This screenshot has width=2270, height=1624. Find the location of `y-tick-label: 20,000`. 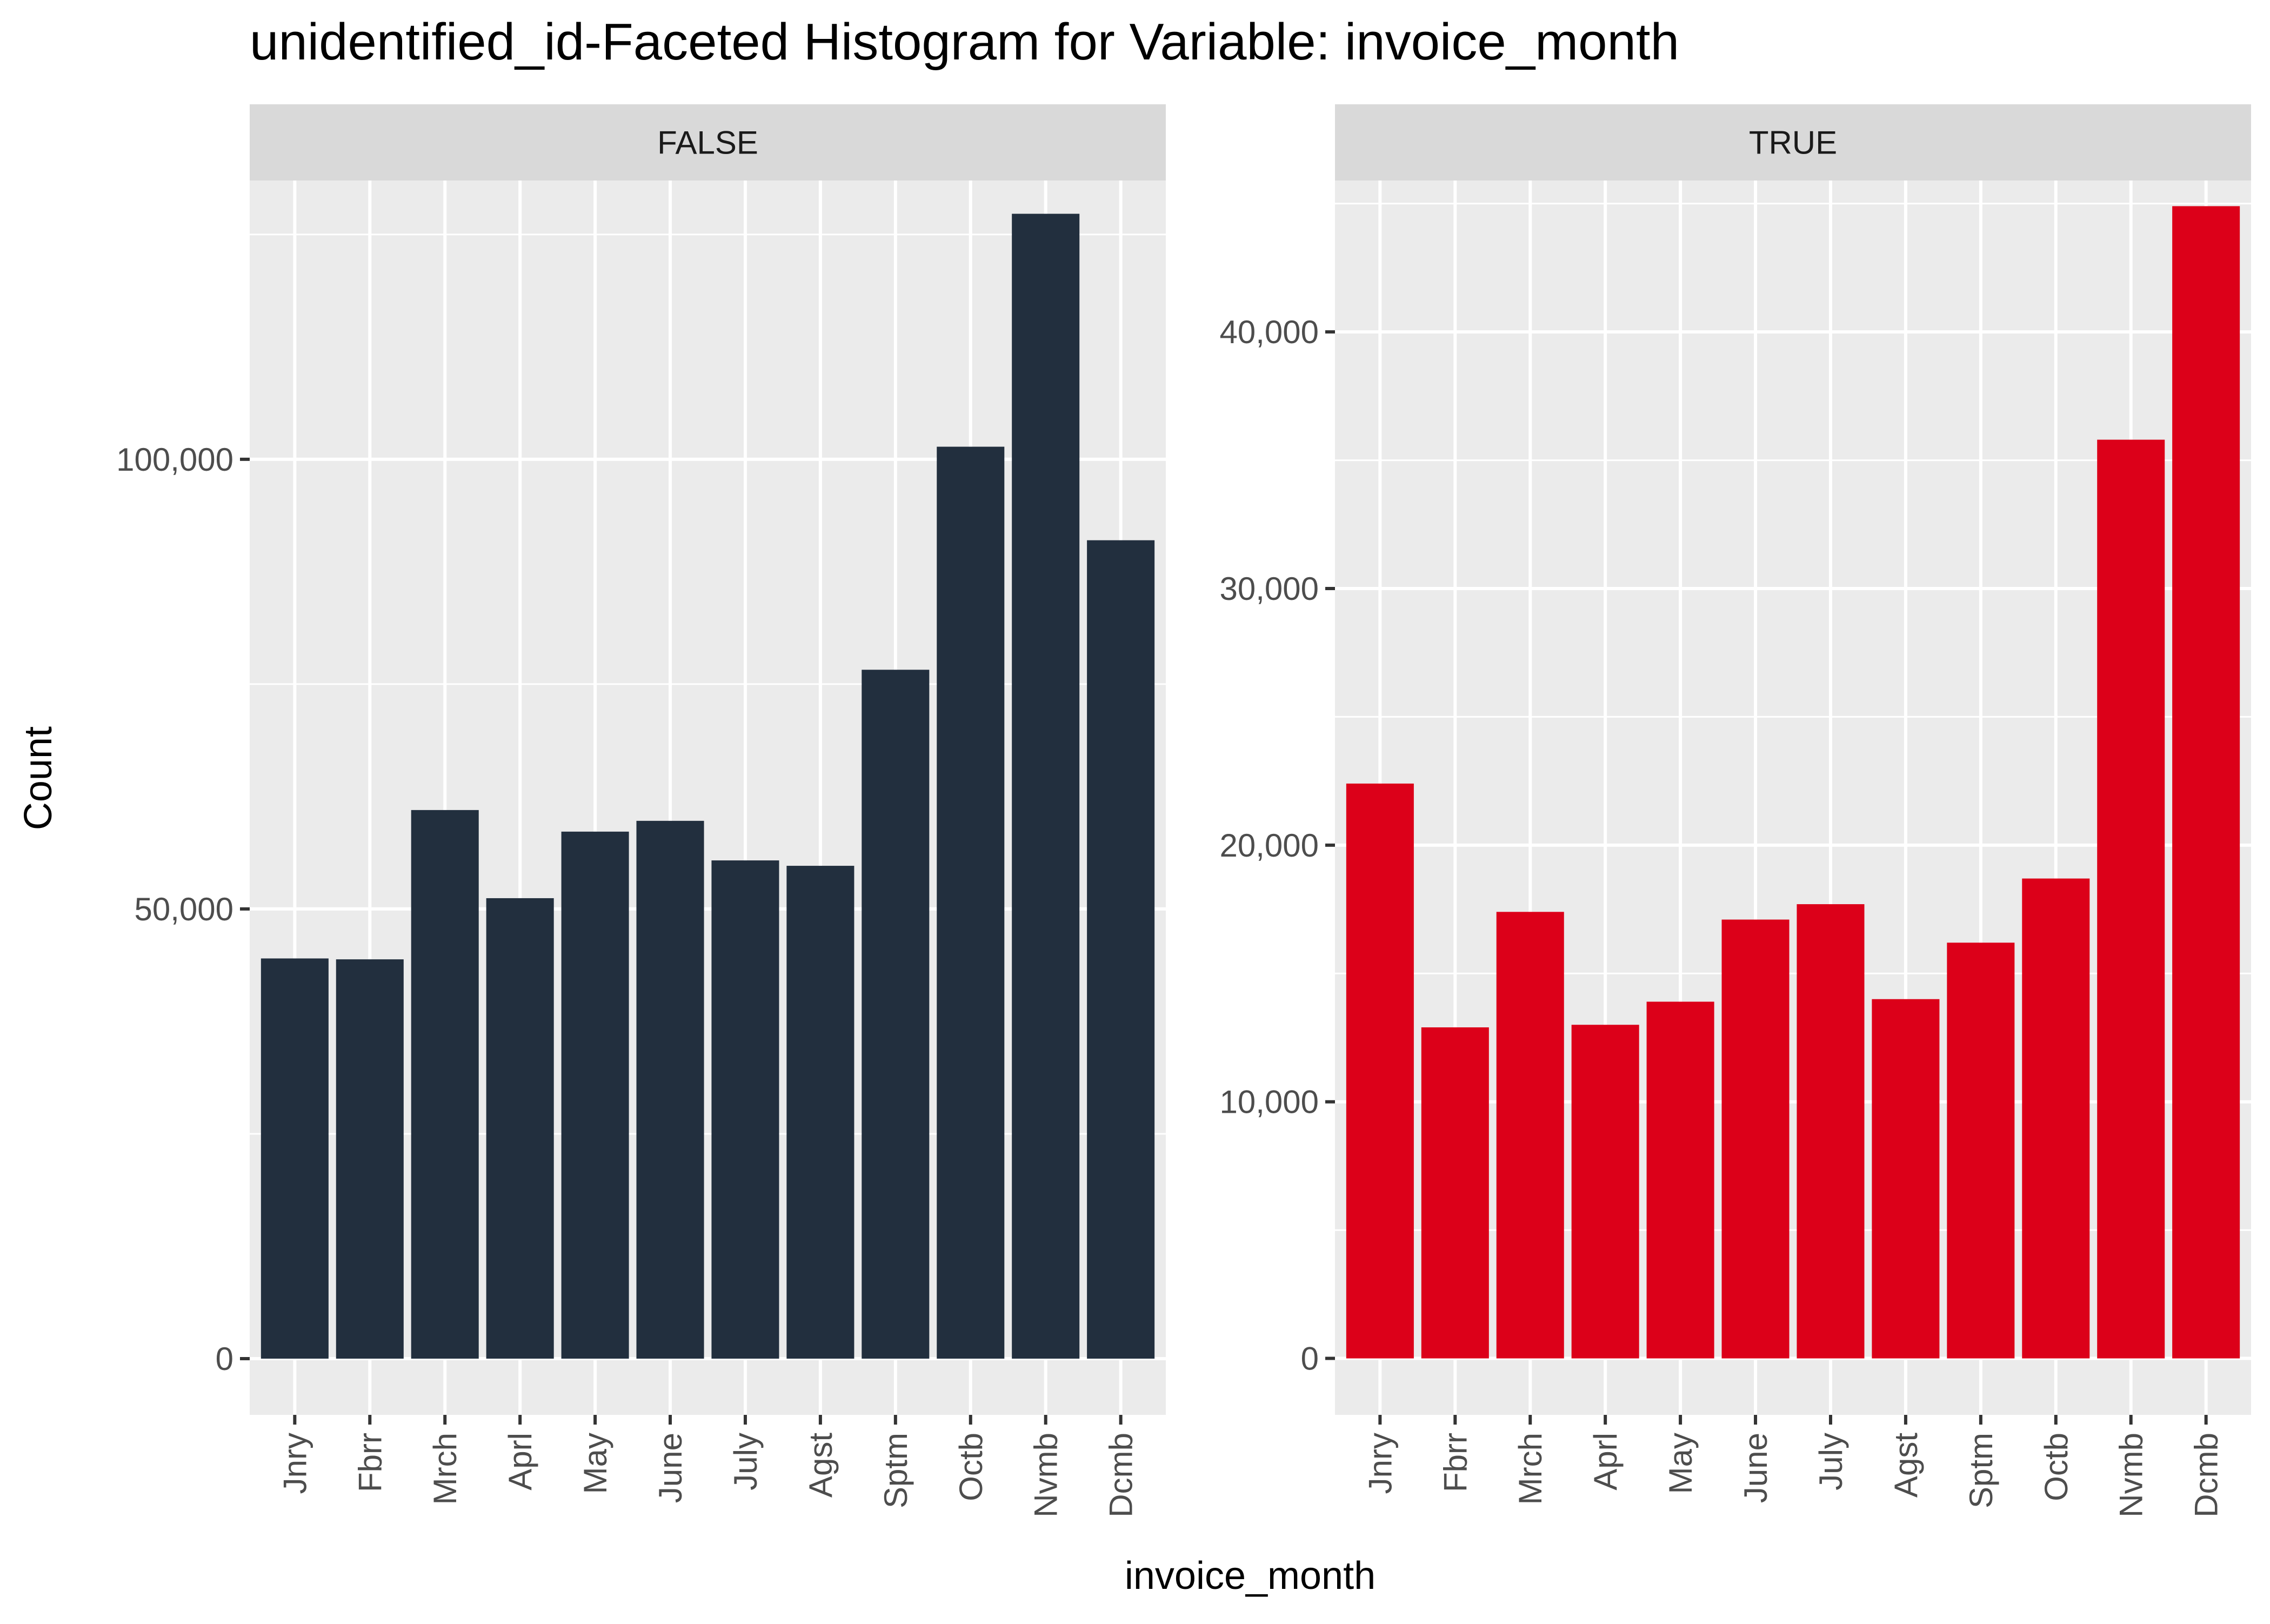

y-tick-label: 20,000 is located at coordinates (1269, 845).